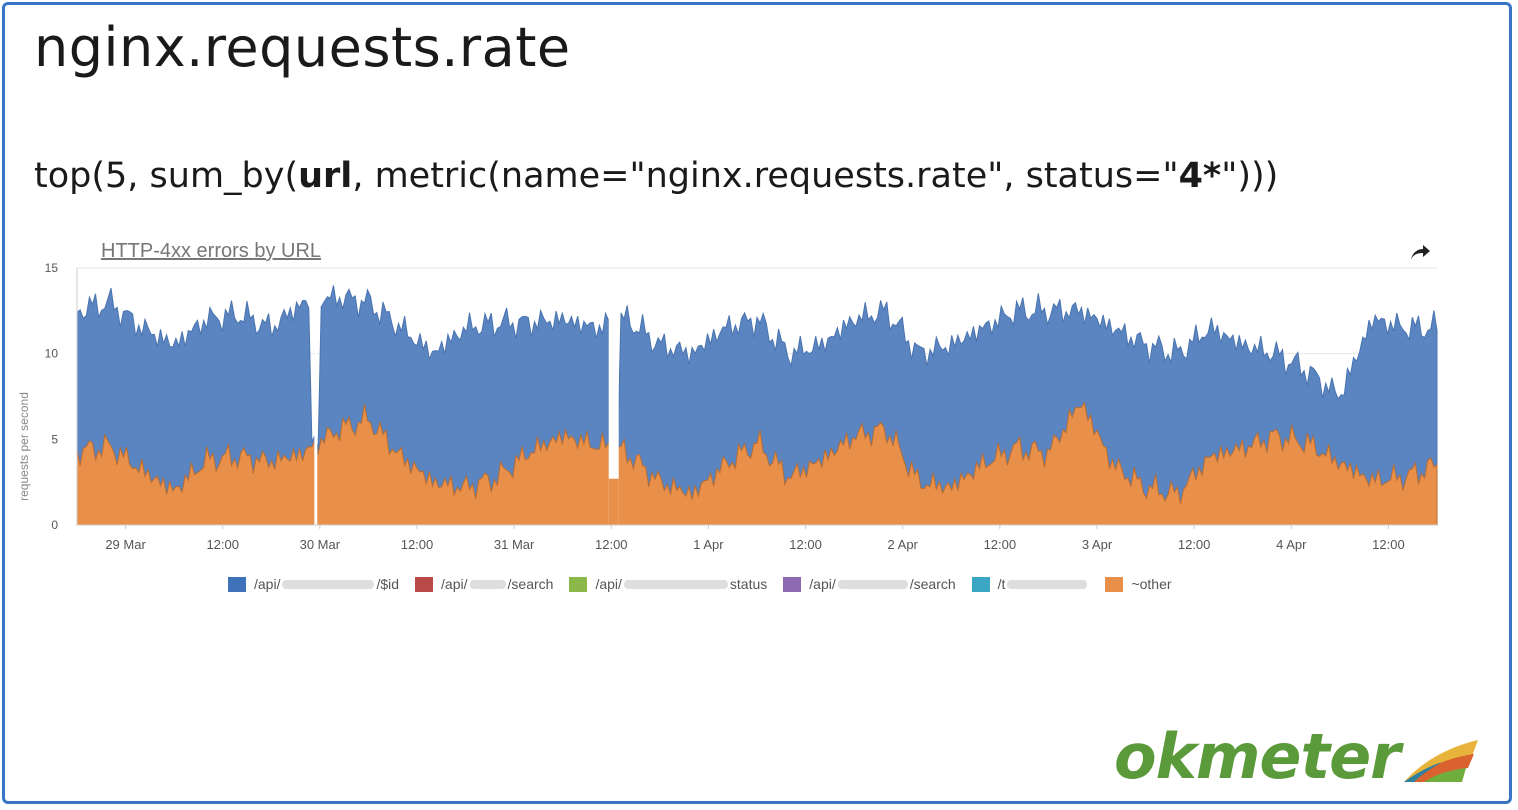 The width and height of the screenshot is (1518, 810). Describe the element at coordinates (125, 544) in the screenshot. I see `x-tick-label: 29 Mar` at that location.